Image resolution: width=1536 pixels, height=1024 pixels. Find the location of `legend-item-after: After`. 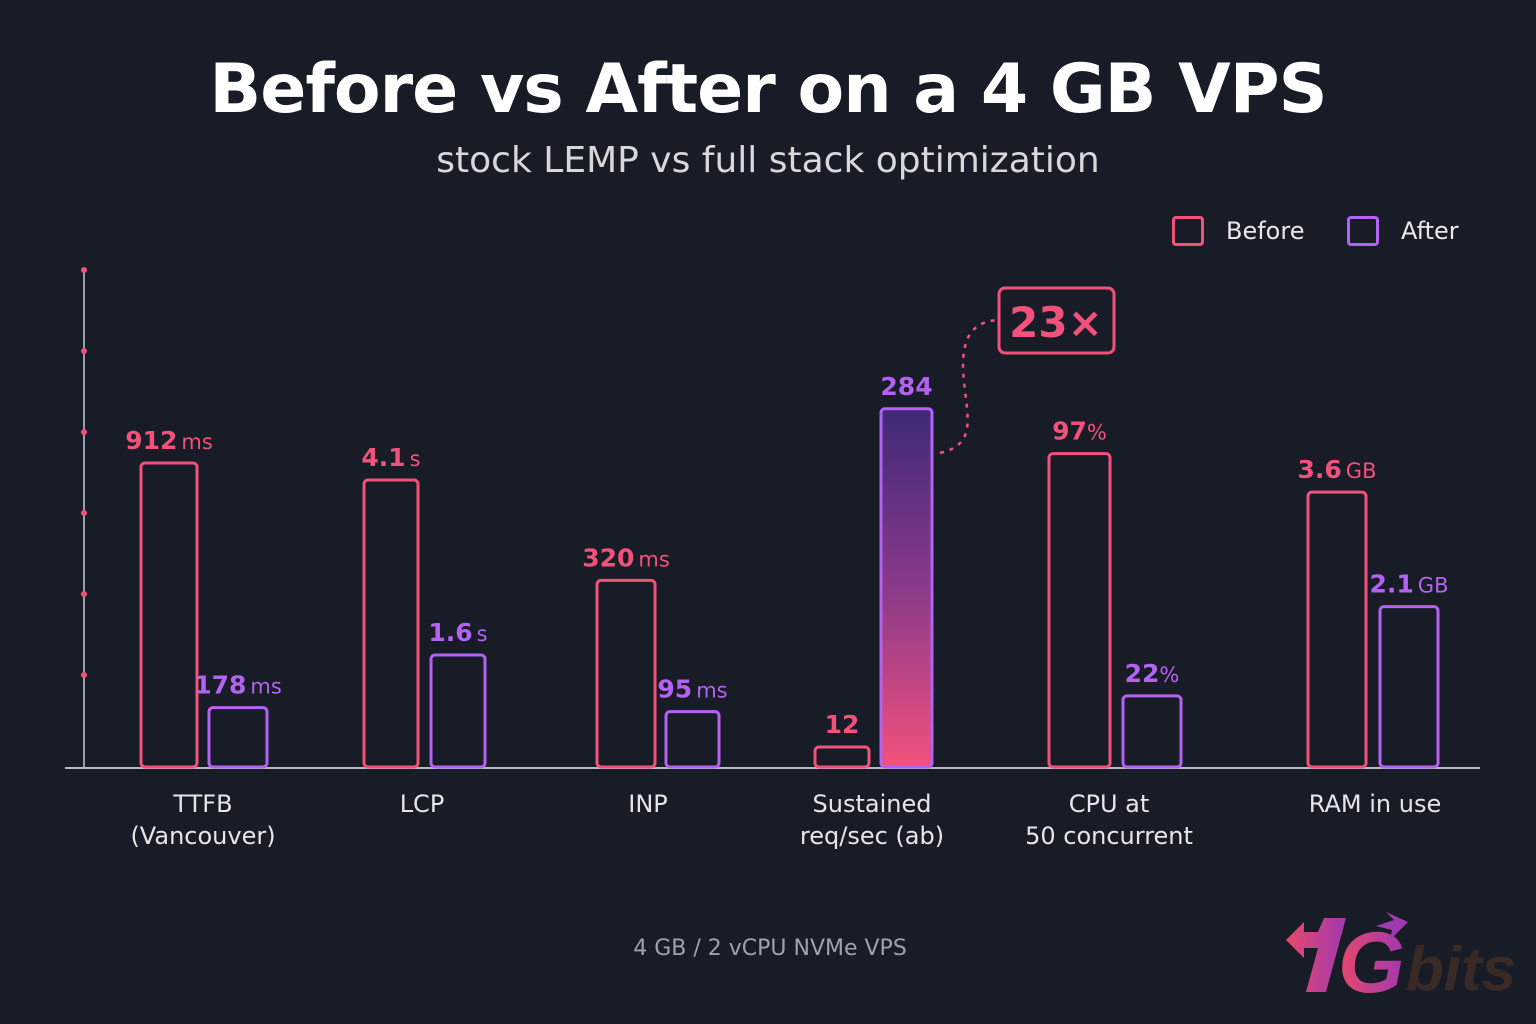

legend-item-after: After is located at coordinates (1403, 231).